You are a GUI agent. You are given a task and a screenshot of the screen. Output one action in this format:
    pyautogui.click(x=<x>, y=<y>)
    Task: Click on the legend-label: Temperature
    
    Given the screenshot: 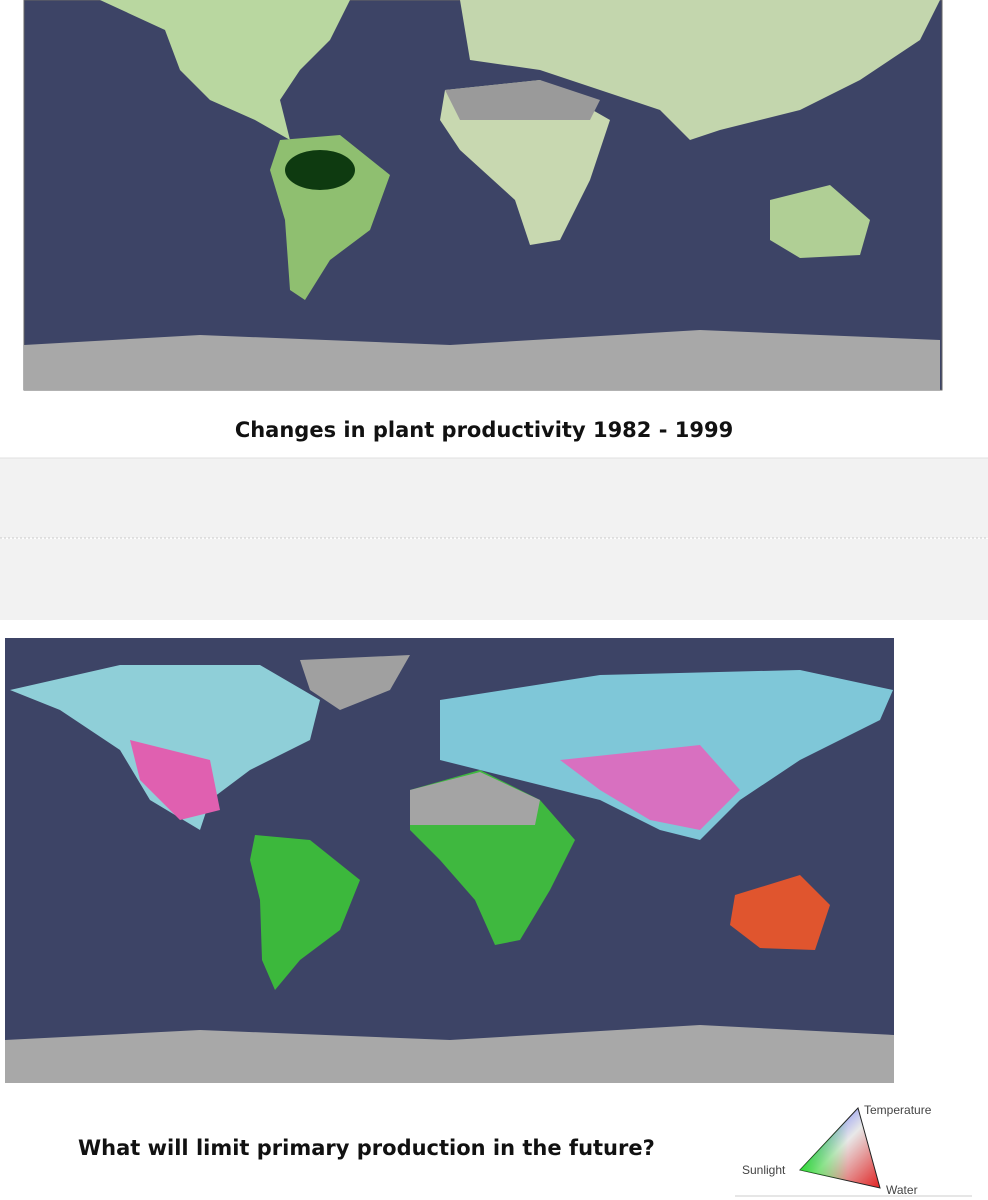 What is the action you would take?
    pyautogui.click(x=898, y=1110)
    